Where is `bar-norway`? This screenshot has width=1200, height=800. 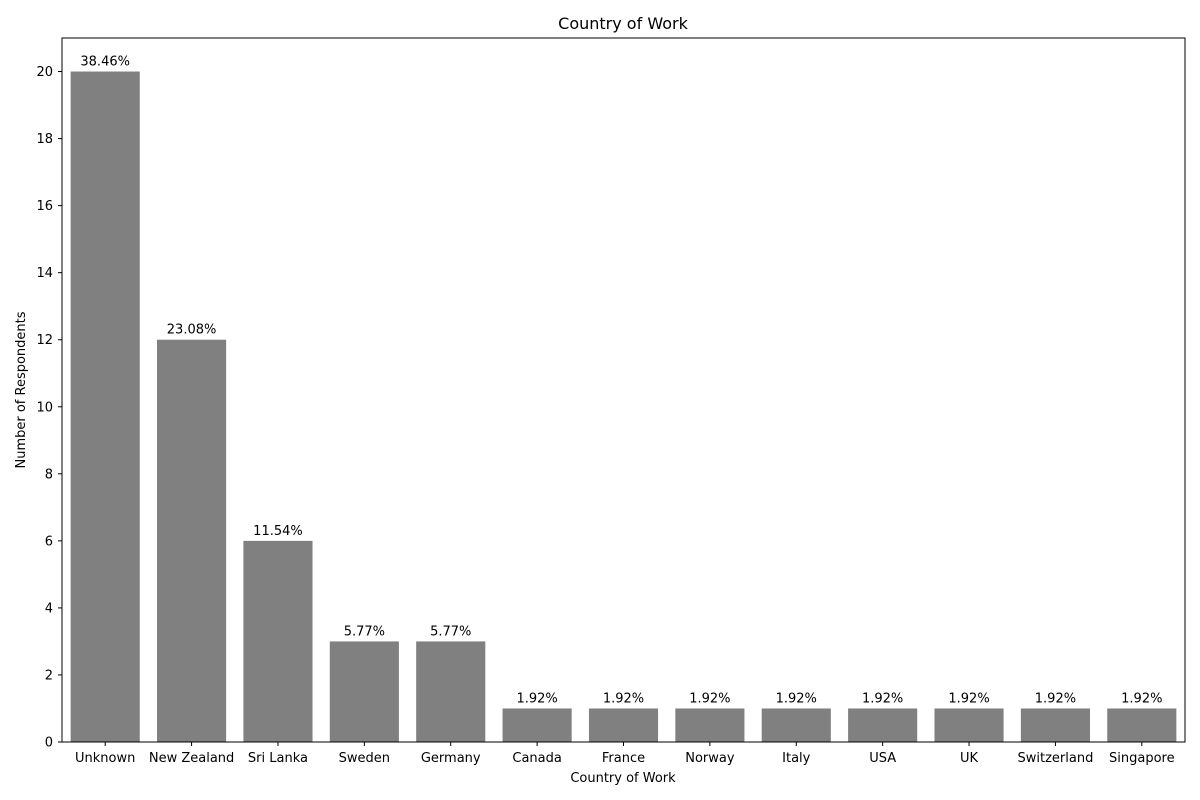 bar-norway is located at coordinates (710, 725).